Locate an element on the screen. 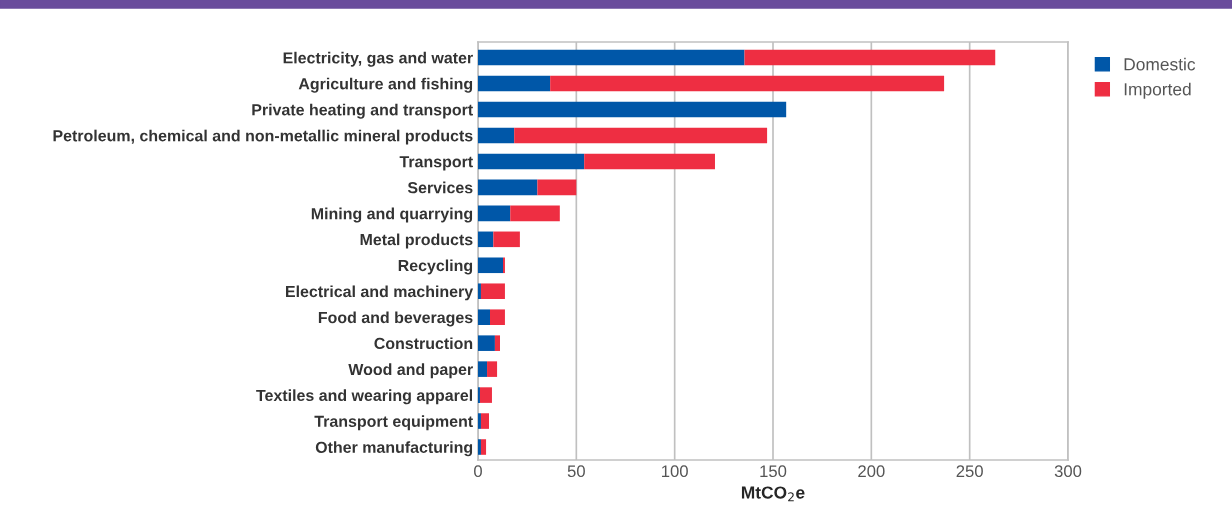 Image resolution: width=1232 pixels, height=518 pixels. y-tick-label: Transport equipment is located at coordinates (393, 423).